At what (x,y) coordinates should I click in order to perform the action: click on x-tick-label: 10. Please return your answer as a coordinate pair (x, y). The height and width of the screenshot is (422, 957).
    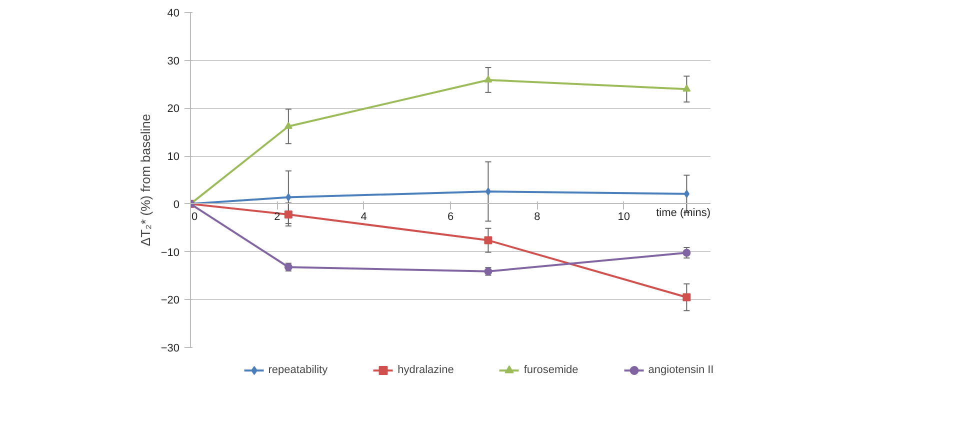
    Looking at the image, I should click on (624, 216).